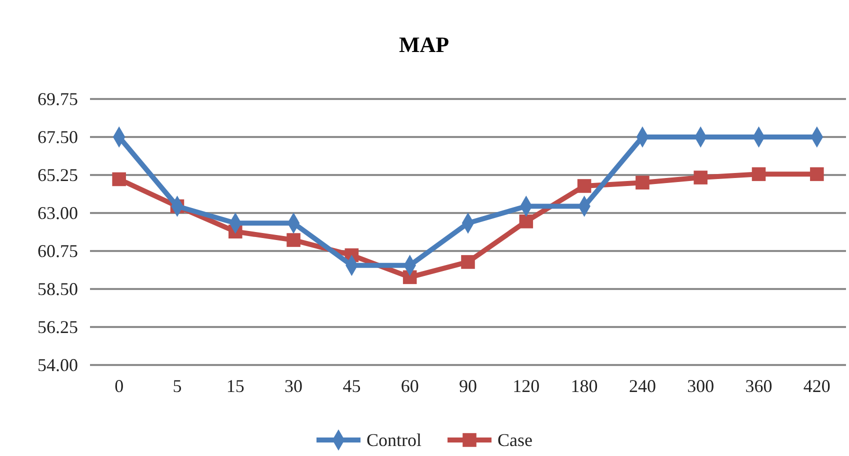  Describe the element at coordinates (409, 386) in the screenshot. I see `x-tick-label: 60` at that location.